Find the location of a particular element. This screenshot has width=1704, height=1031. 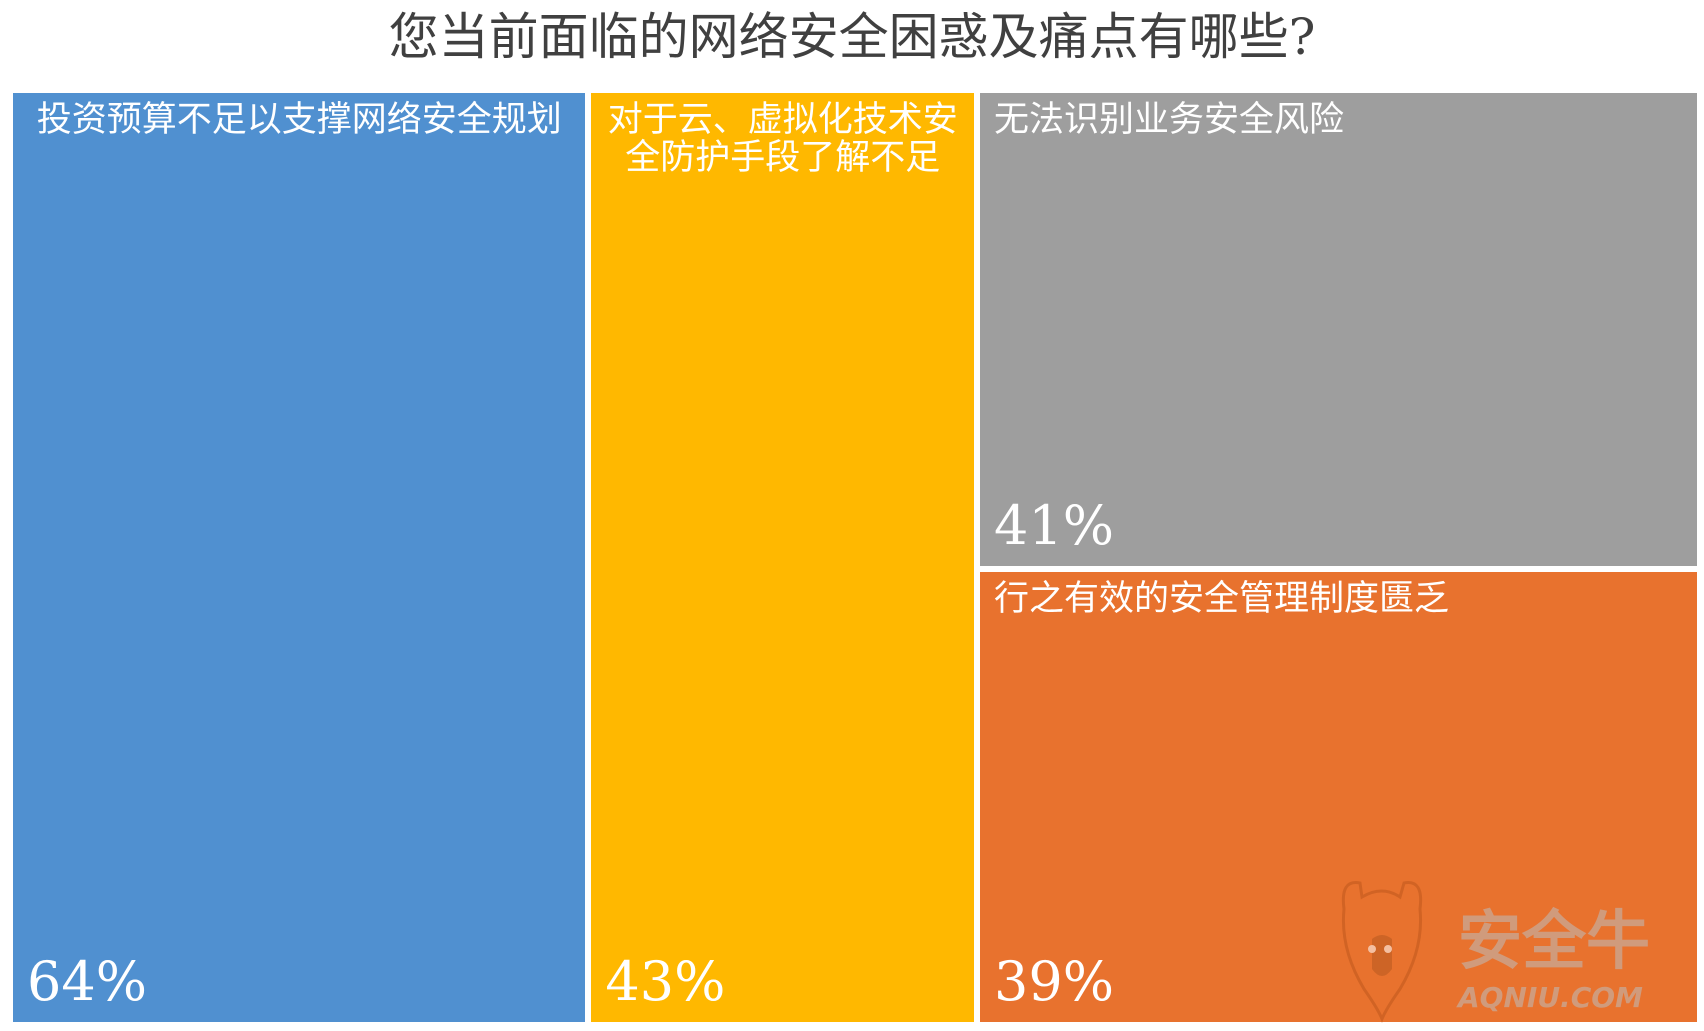

treemap-tile-label: 行之有效的安全管理制度匮乏 is located at coordinates (1338, 599).